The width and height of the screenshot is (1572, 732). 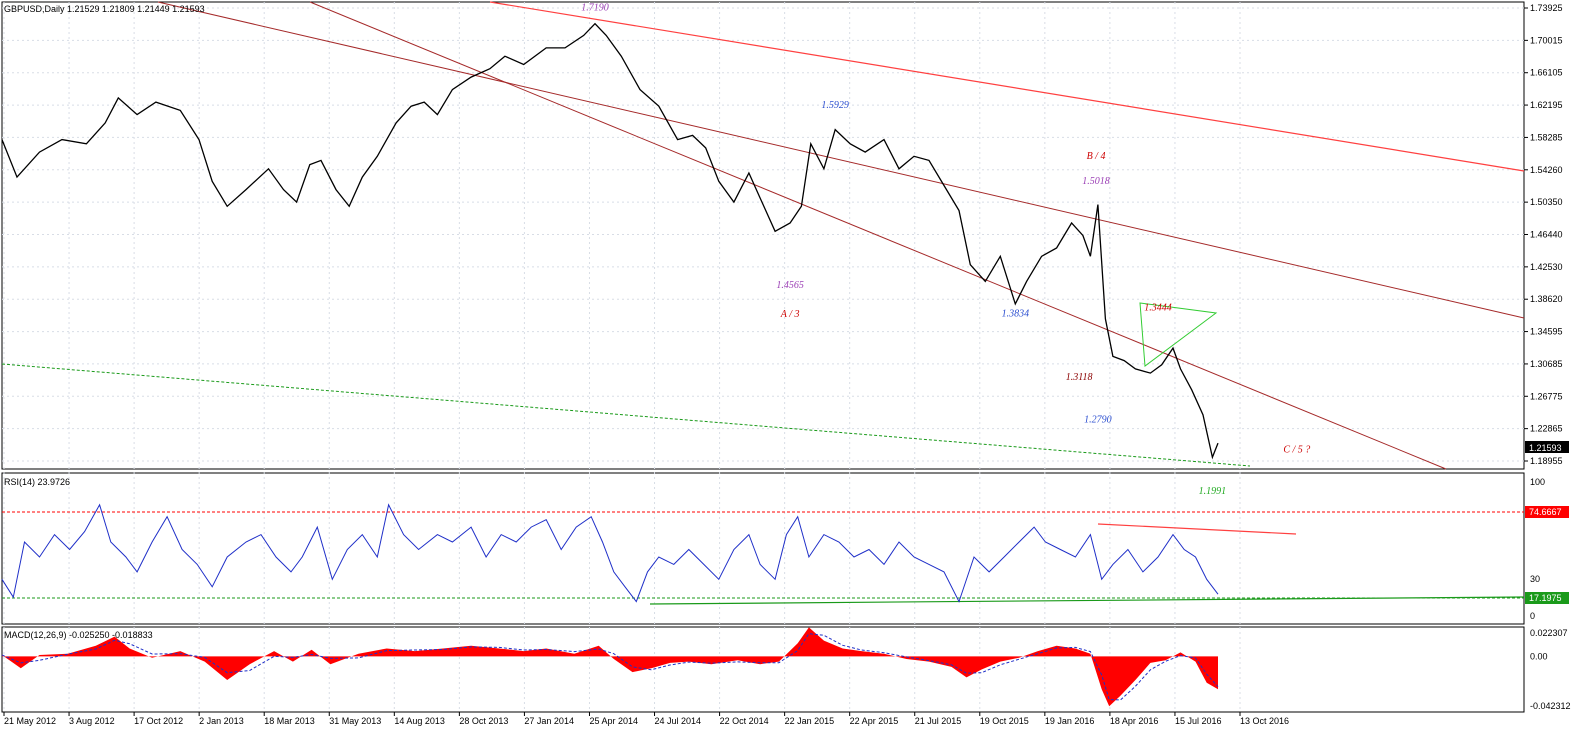 I want to click on annotation-label: 1.3118, so click(x=1079, y=377).